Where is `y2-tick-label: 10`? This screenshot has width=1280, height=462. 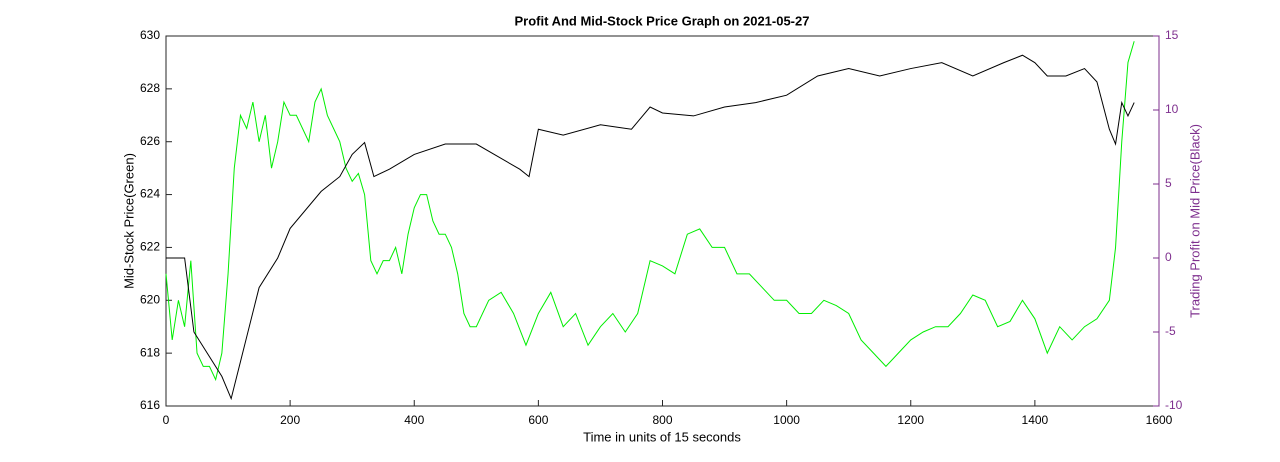 y2-tick-label: 10 is located at coordinates (1172, 109).